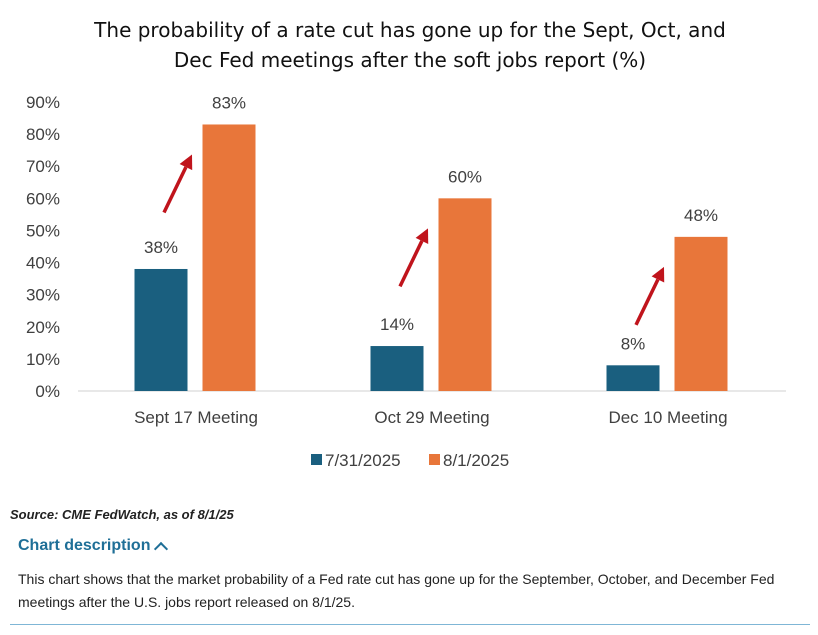 The width and height of the screenshot is (818, 635). Describe the element at coordinates (43, 359) in the screenshot. I see `y-tick-label: 10%` at that location.